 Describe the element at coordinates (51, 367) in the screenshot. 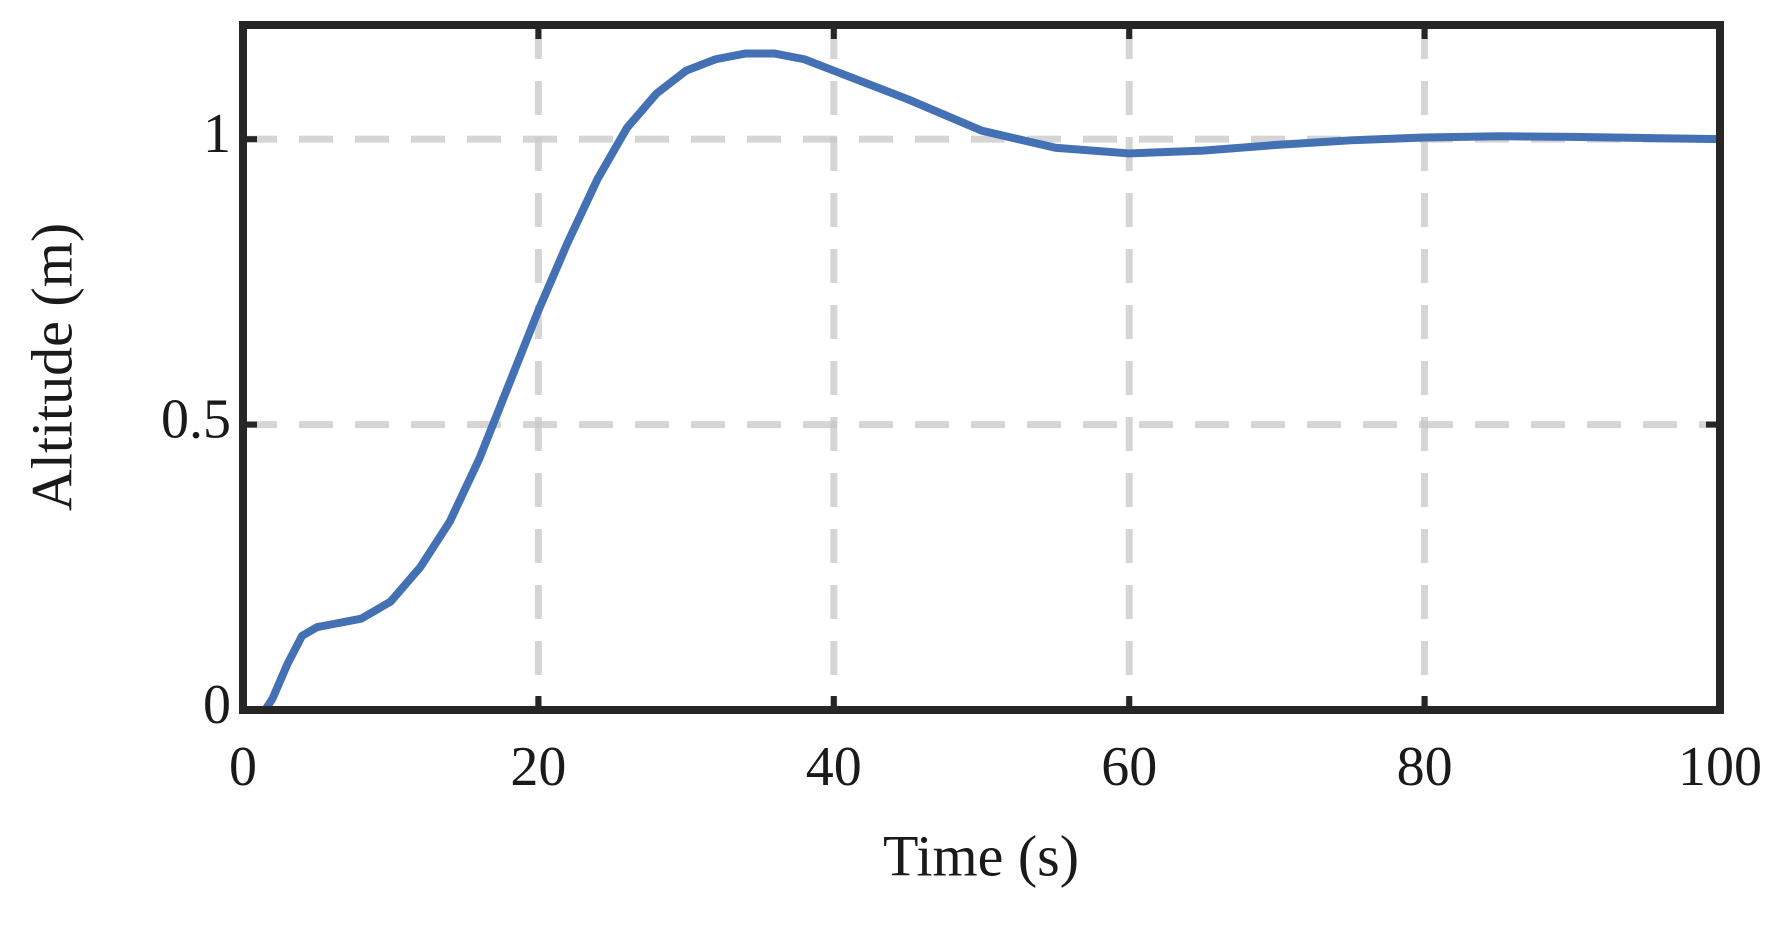

I see `y-axis-label: Altitude (m)` at that location.